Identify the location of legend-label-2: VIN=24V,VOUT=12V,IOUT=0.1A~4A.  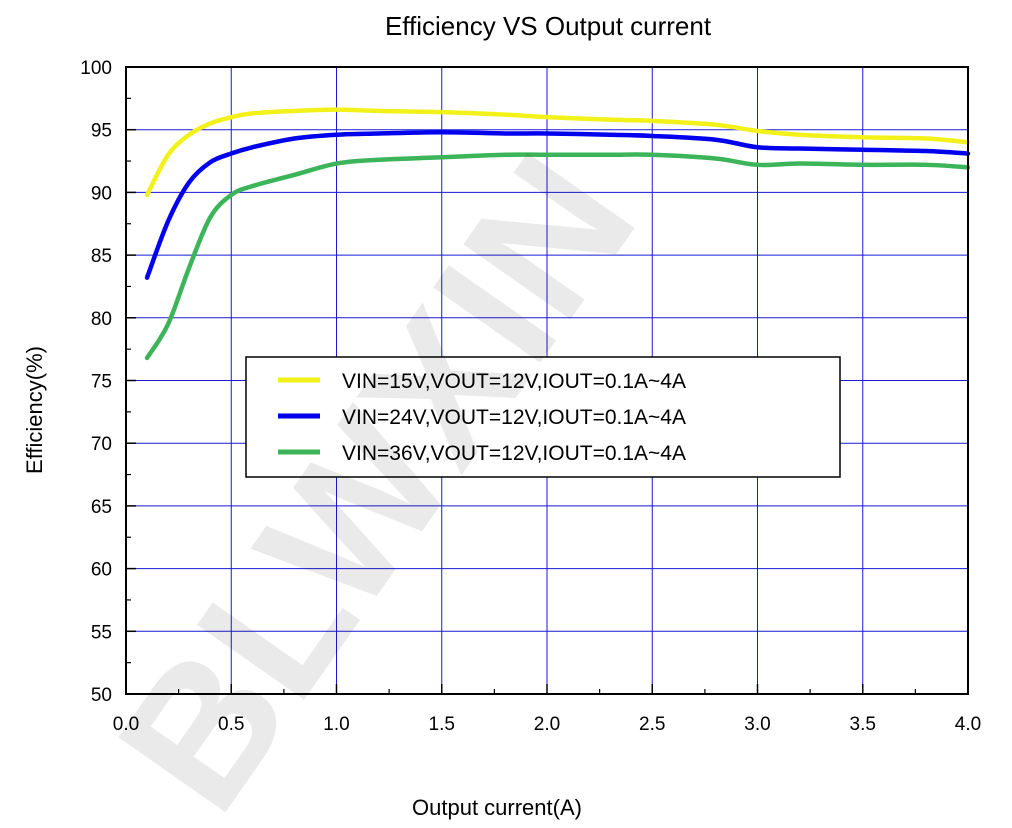
(514, 417).